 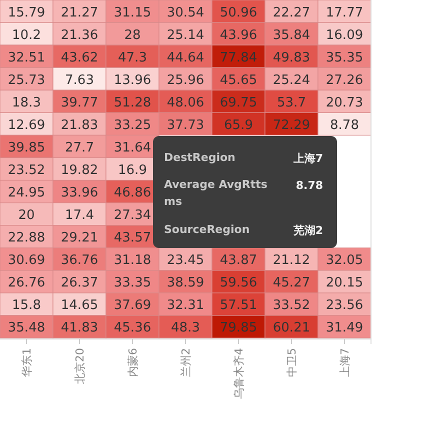 I want to click on data-label: 39.85, so click(x=27, y=148).